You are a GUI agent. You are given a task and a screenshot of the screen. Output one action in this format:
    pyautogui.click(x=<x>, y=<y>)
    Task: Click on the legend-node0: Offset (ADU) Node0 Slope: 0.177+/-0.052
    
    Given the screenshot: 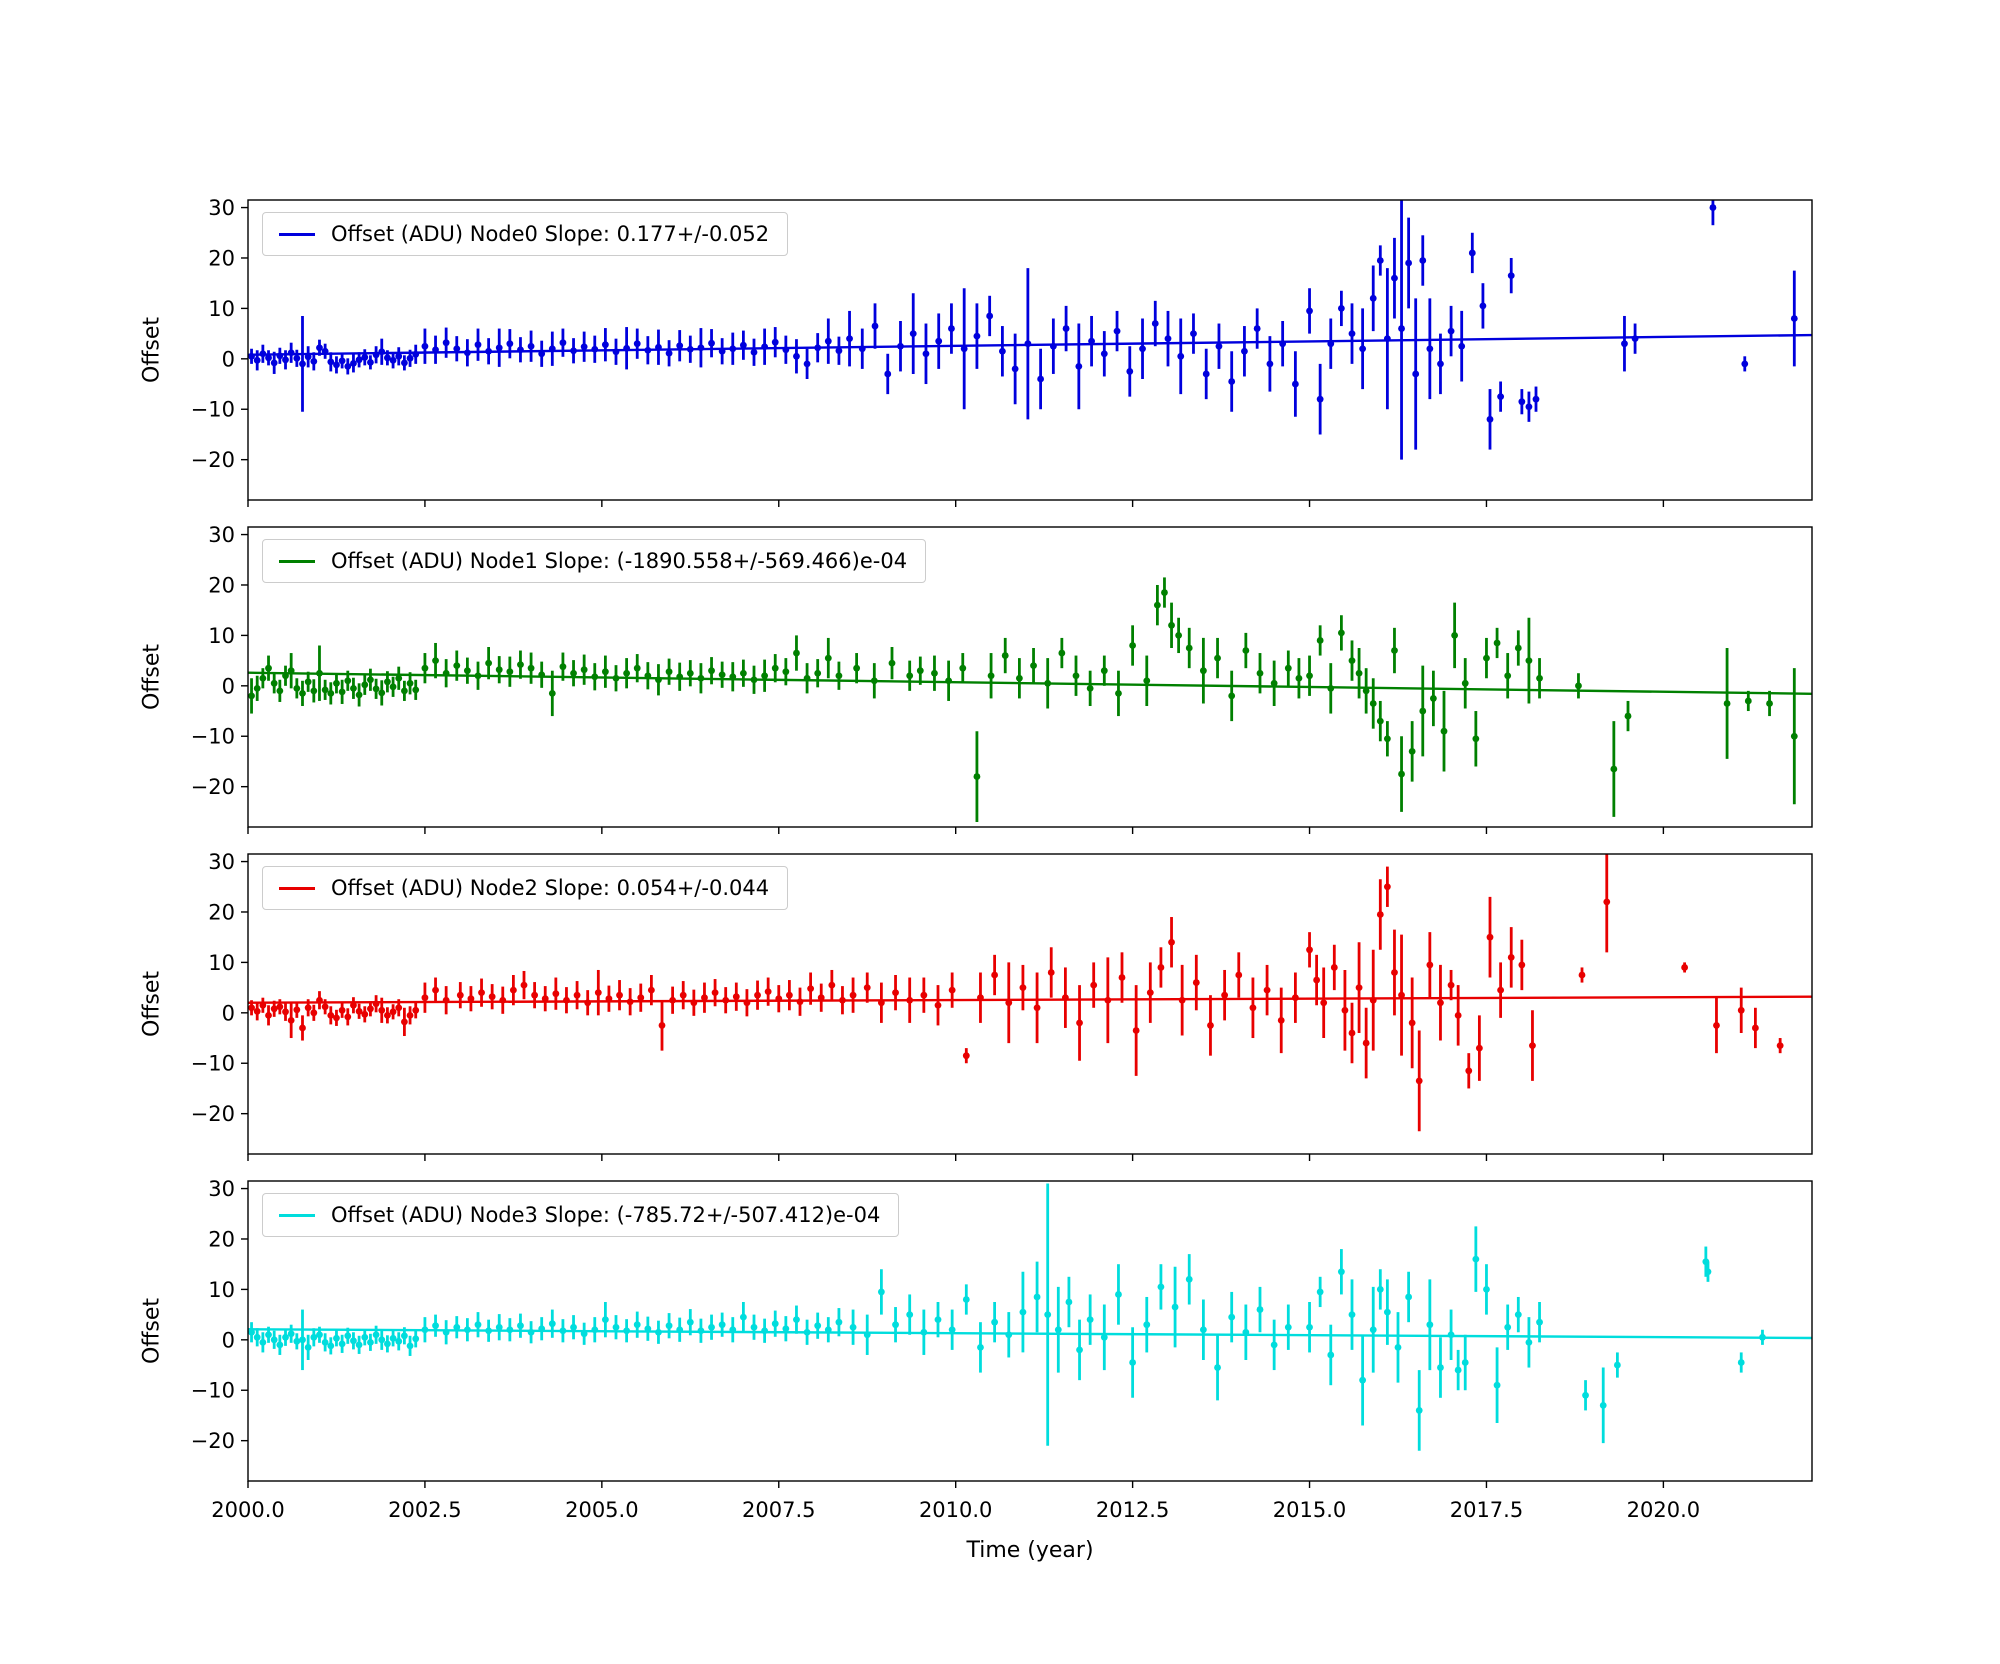 What is the action you would take?
    pyautogui.click(x=525, y=234)
    